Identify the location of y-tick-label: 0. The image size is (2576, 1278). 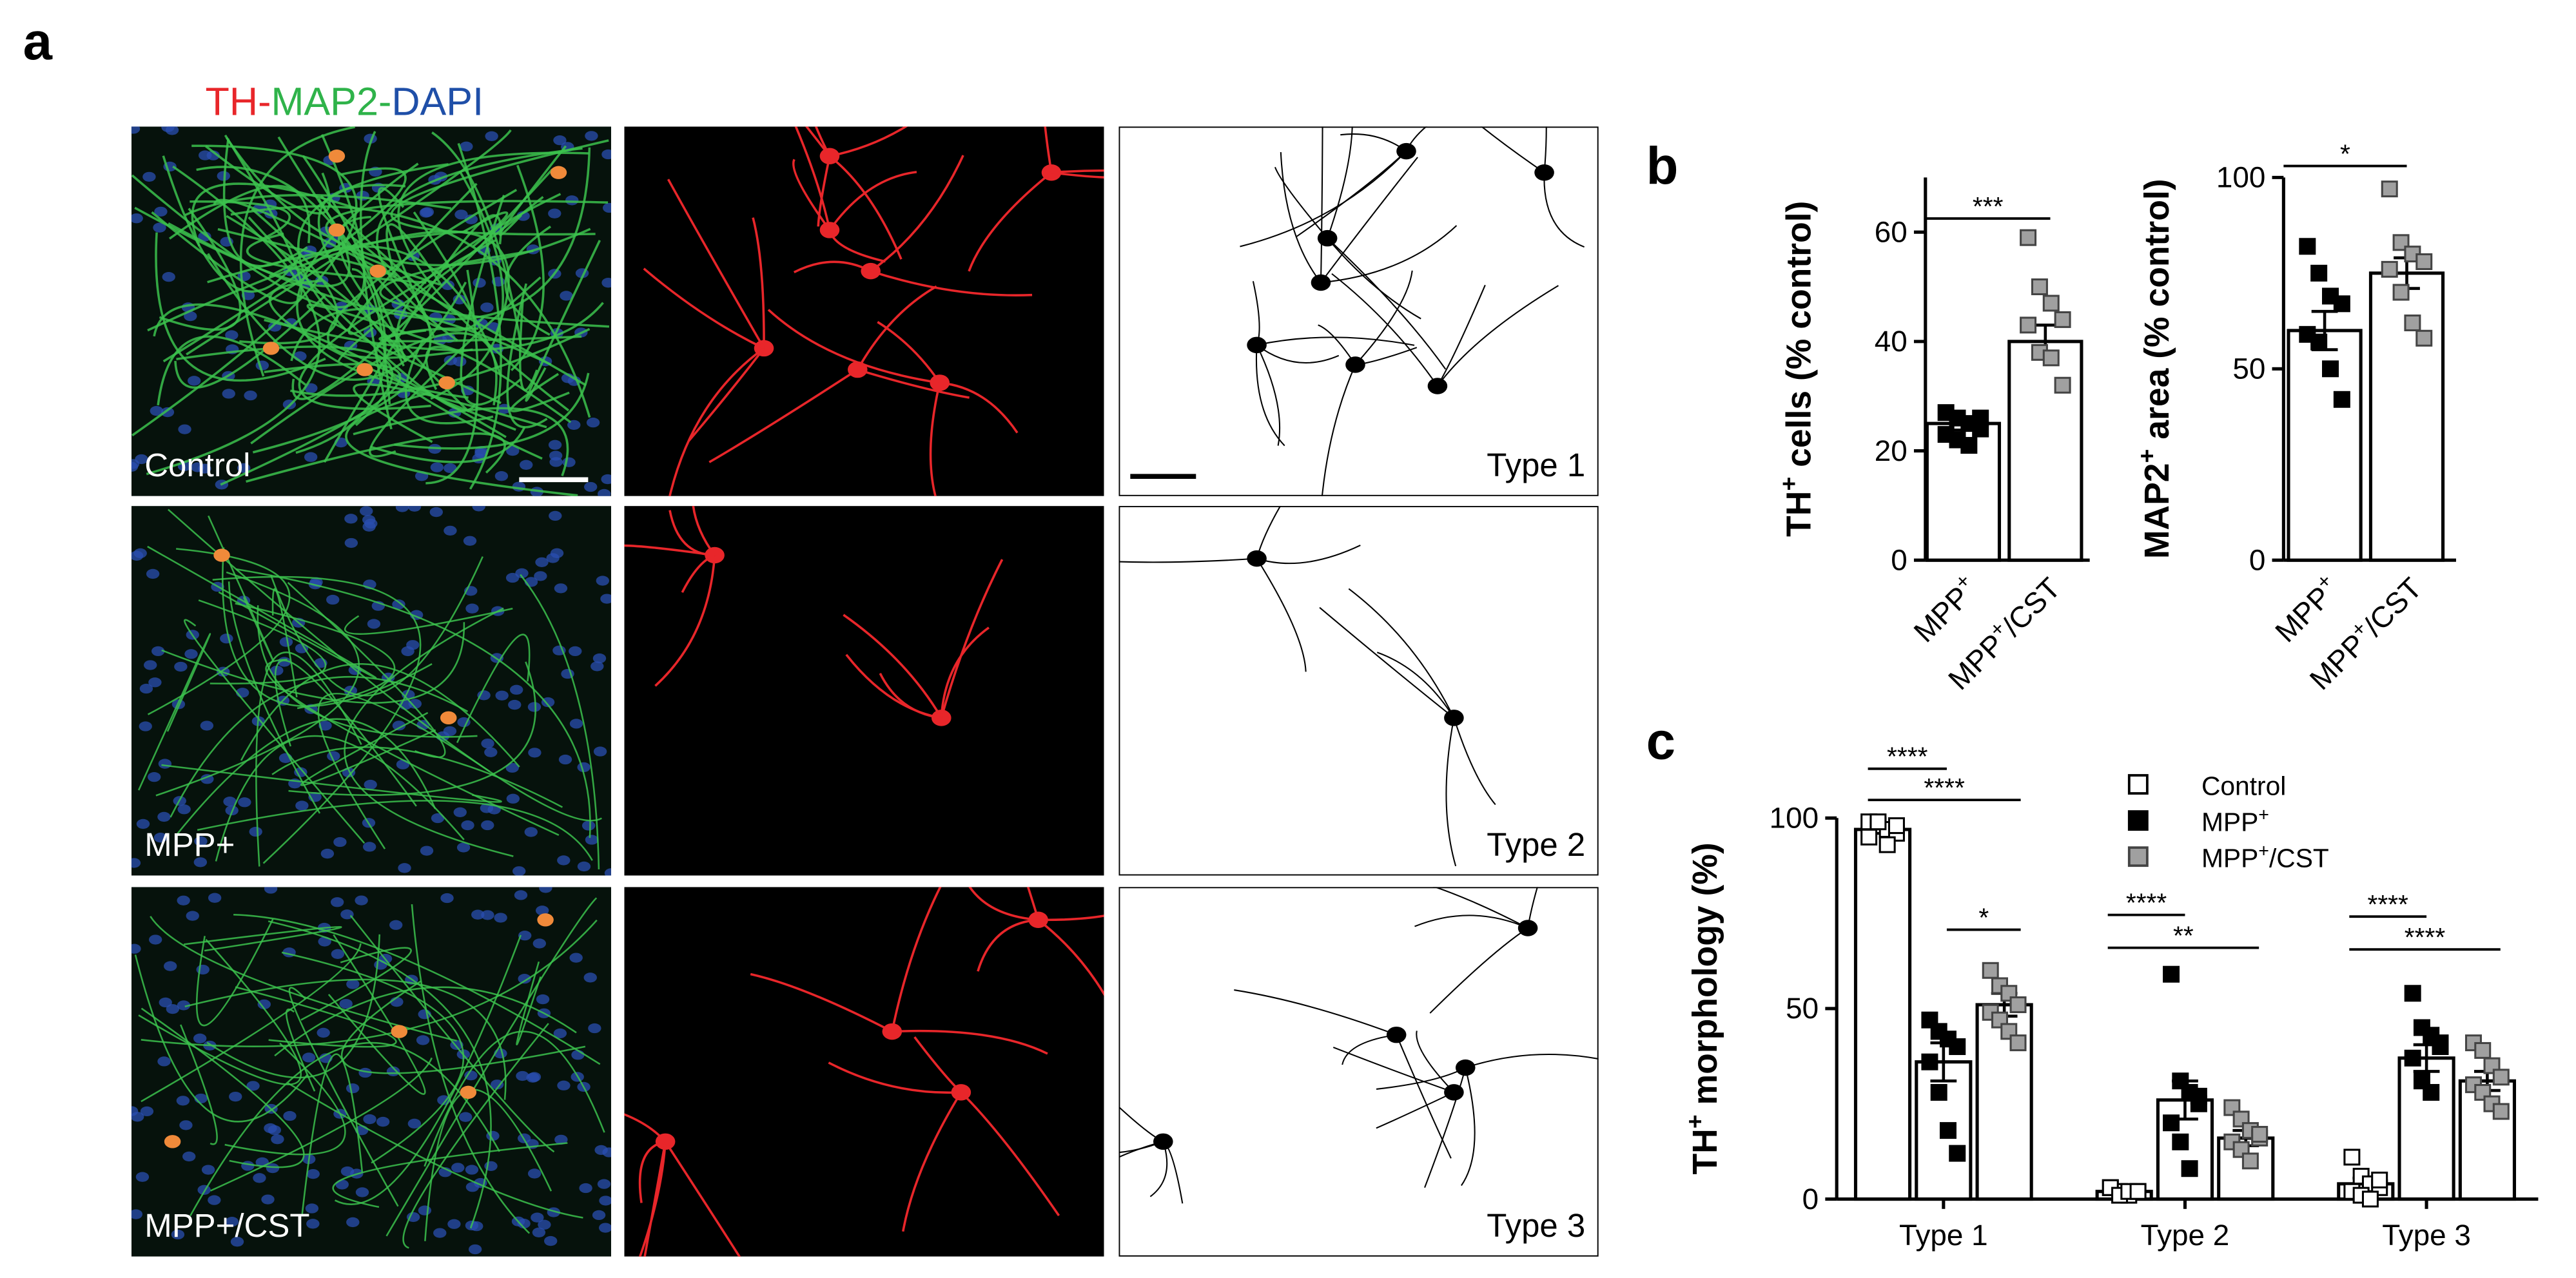
(2257, 559).